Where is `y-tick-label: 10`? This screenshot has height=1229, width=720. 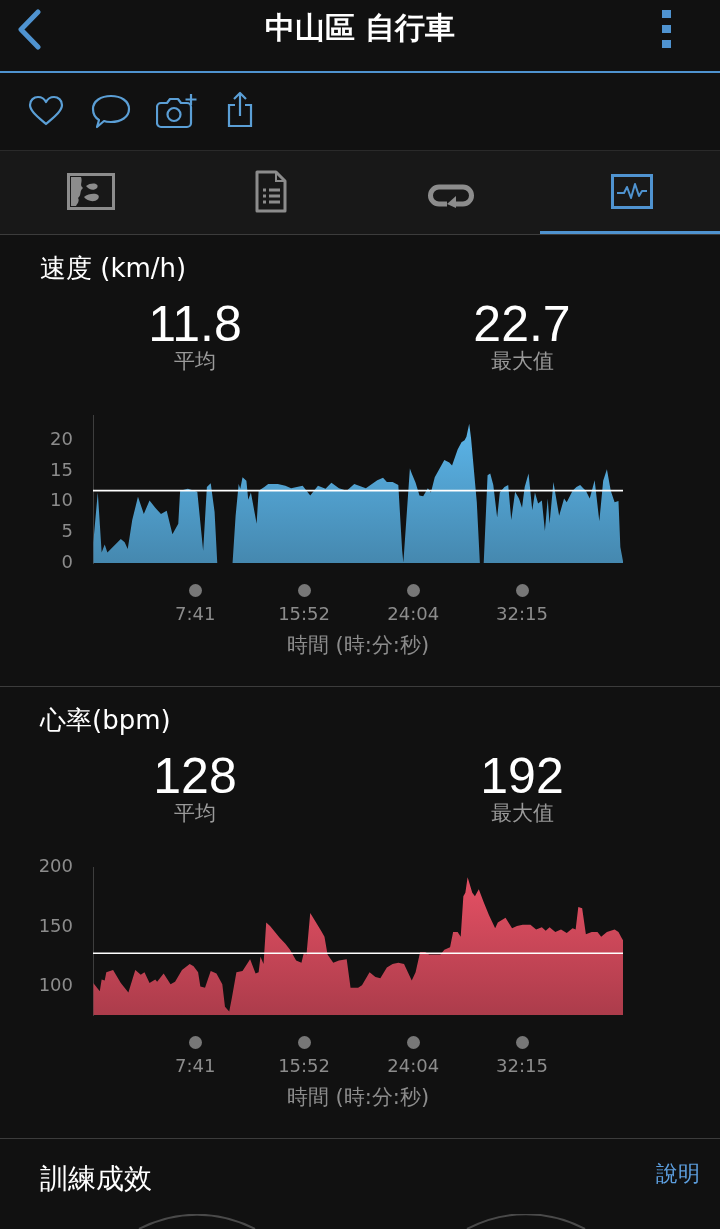
y-tick-label: 10 is located at coordinates (61, 500).